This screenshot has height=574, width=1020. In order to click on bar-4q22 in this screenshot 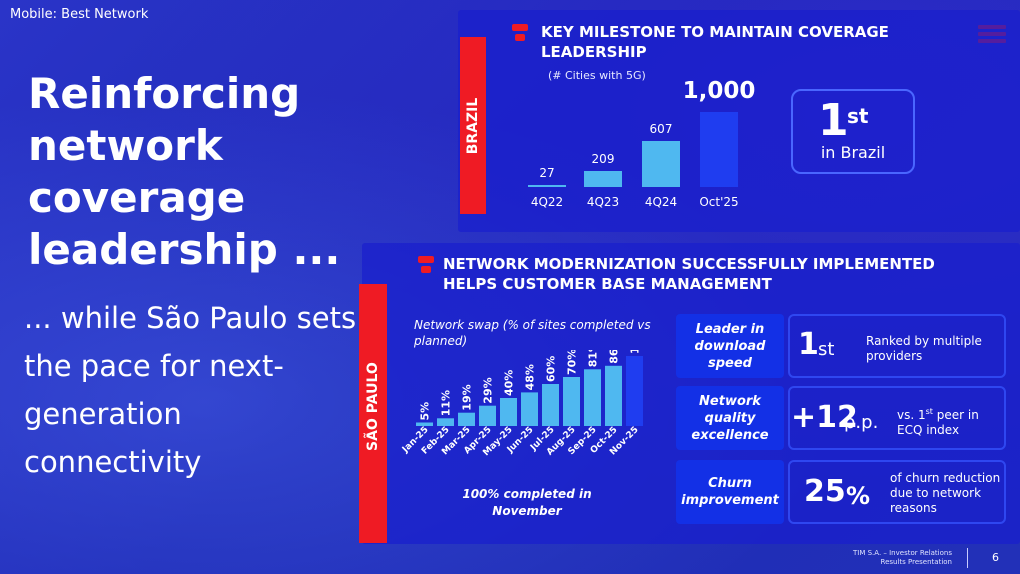, I will do `click(547, 185)`.